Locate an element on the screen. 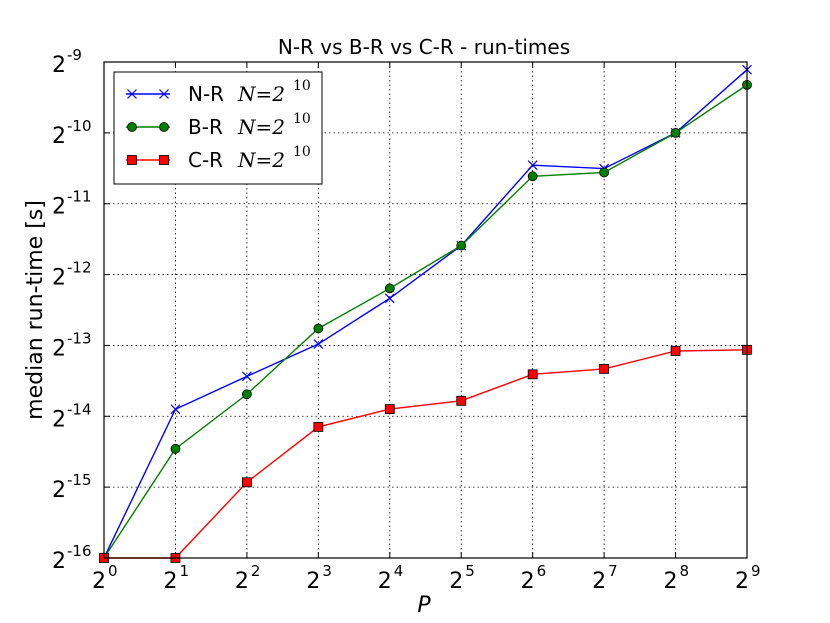 The height and width of the screenshot is (623, 830). y-tick-label: 2 -10 is located at coordinates (72, 133).